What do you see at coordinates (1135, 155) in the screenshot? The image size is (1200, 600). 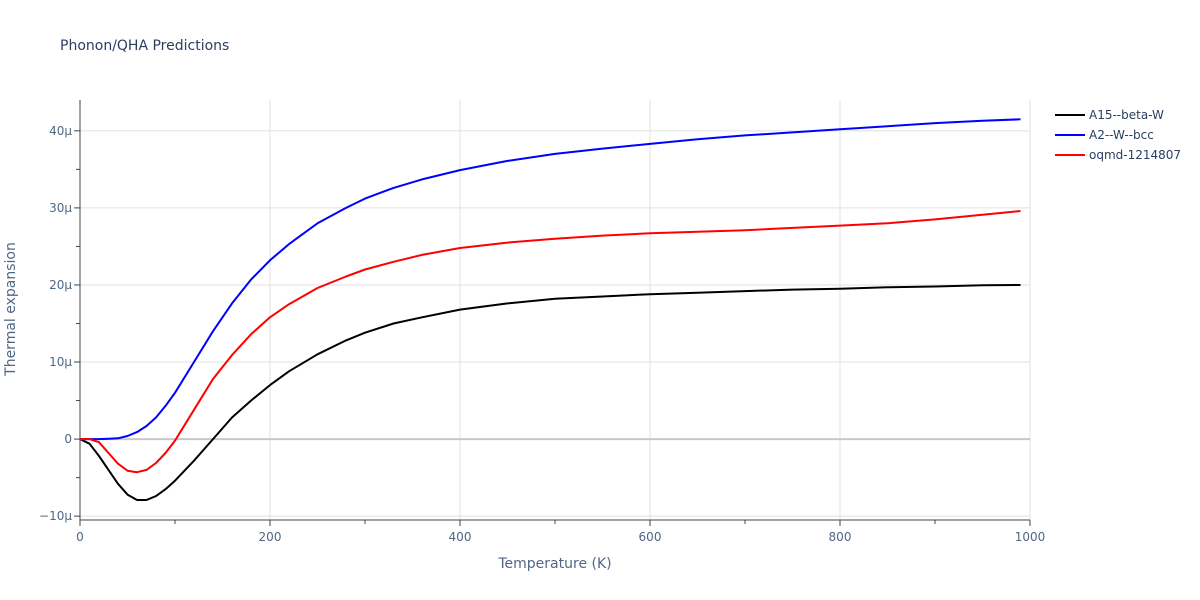 I see `legend-label: oqmd-1214807` at bounding box center [1135, 155].